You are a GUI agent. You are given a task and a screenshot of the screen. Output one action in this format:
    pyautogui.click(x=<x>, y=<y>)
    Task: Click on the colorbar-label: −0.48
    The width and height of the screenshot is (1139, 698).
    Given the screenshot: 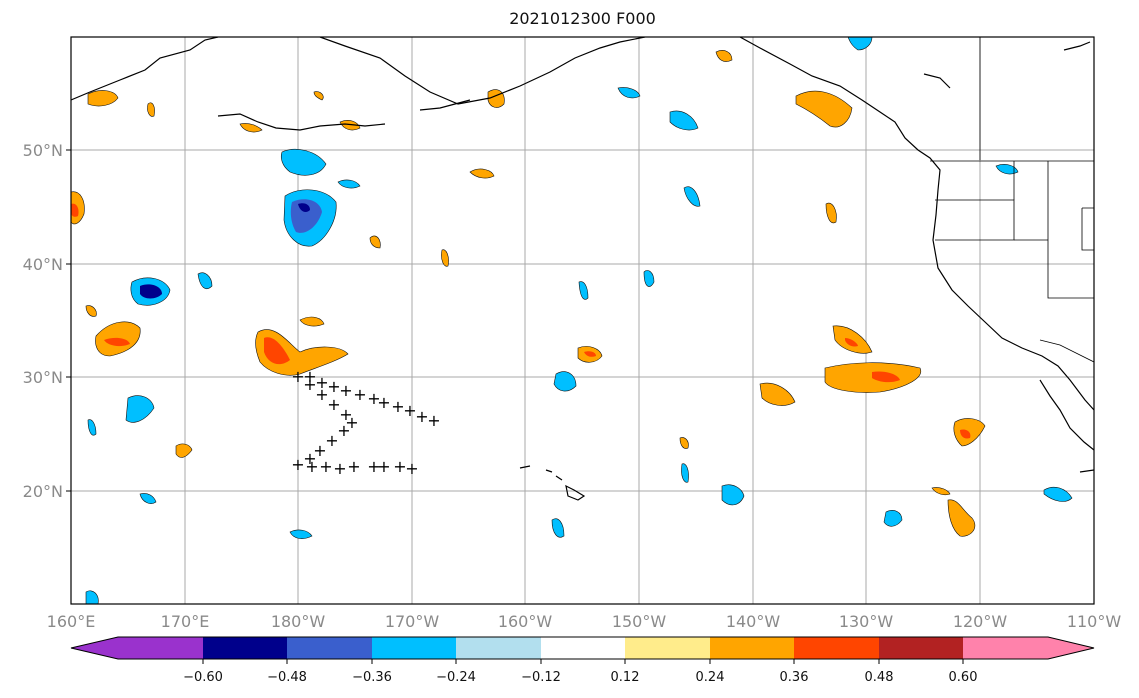 What is the action you would take?
    pyautogui.click(x=287, y=677)
    